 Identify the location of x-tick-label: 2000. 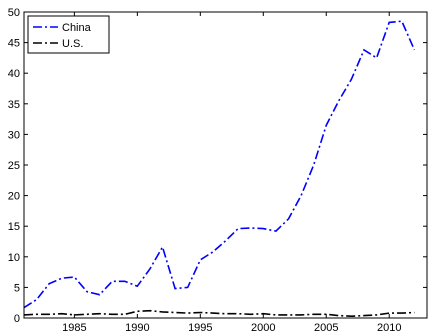
(263, 328).